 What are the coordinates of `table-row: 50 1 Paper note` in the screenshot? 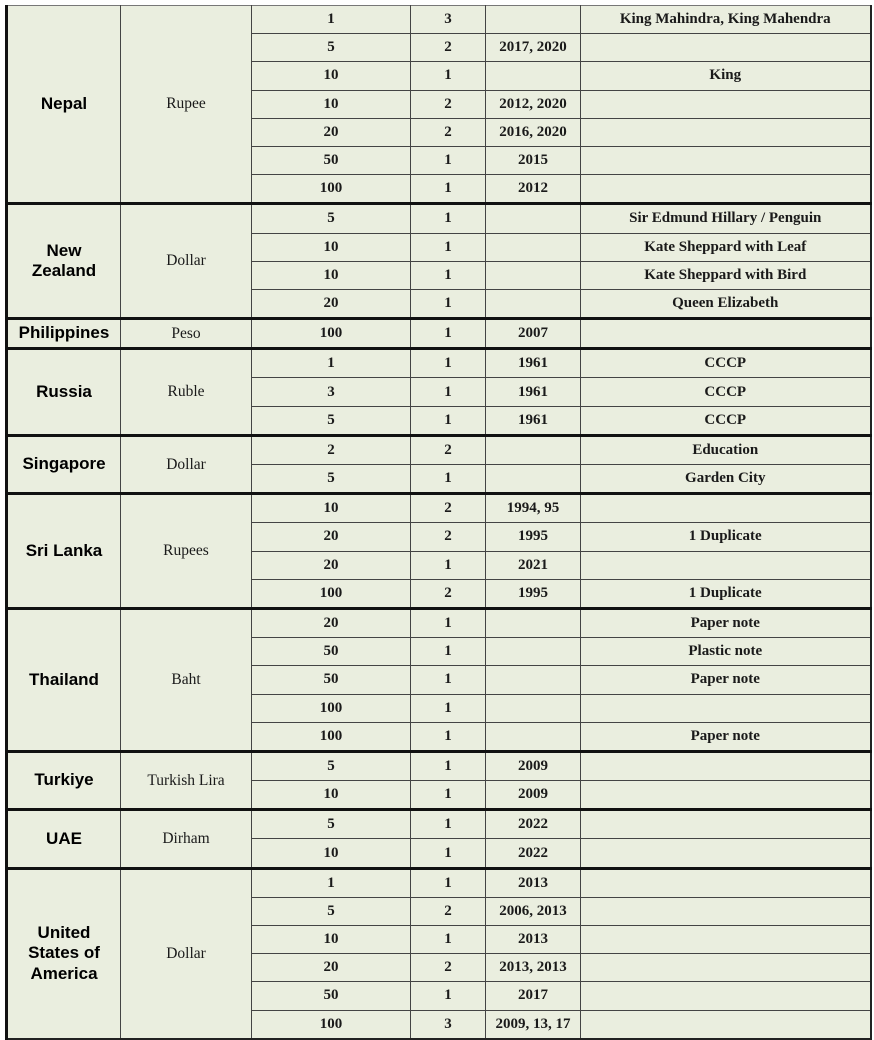 It's located at (439, 680).